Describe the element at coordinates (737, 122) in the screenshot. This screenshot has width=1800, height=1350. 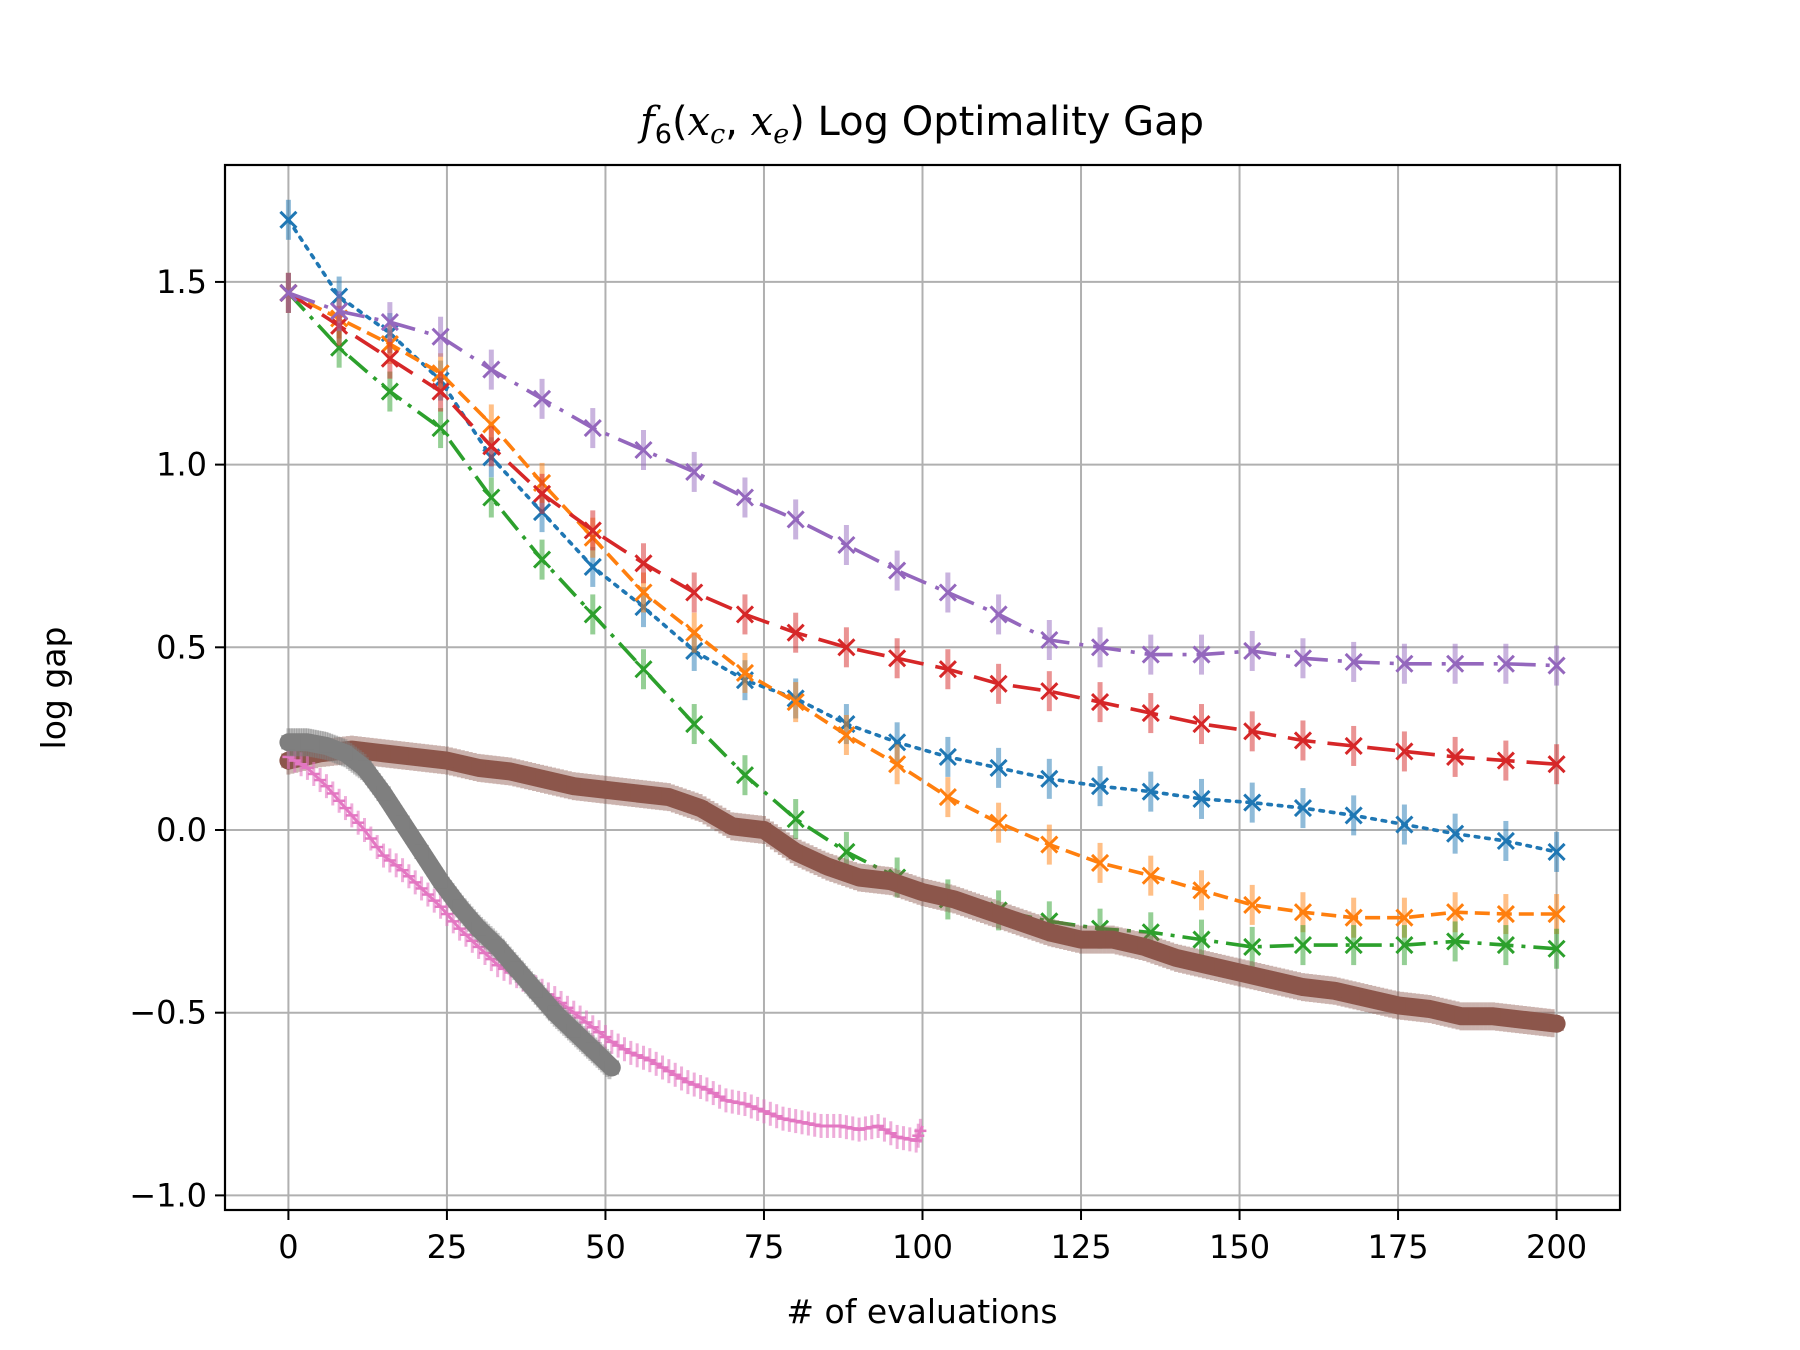
I see `title-comma: ,` at that location.